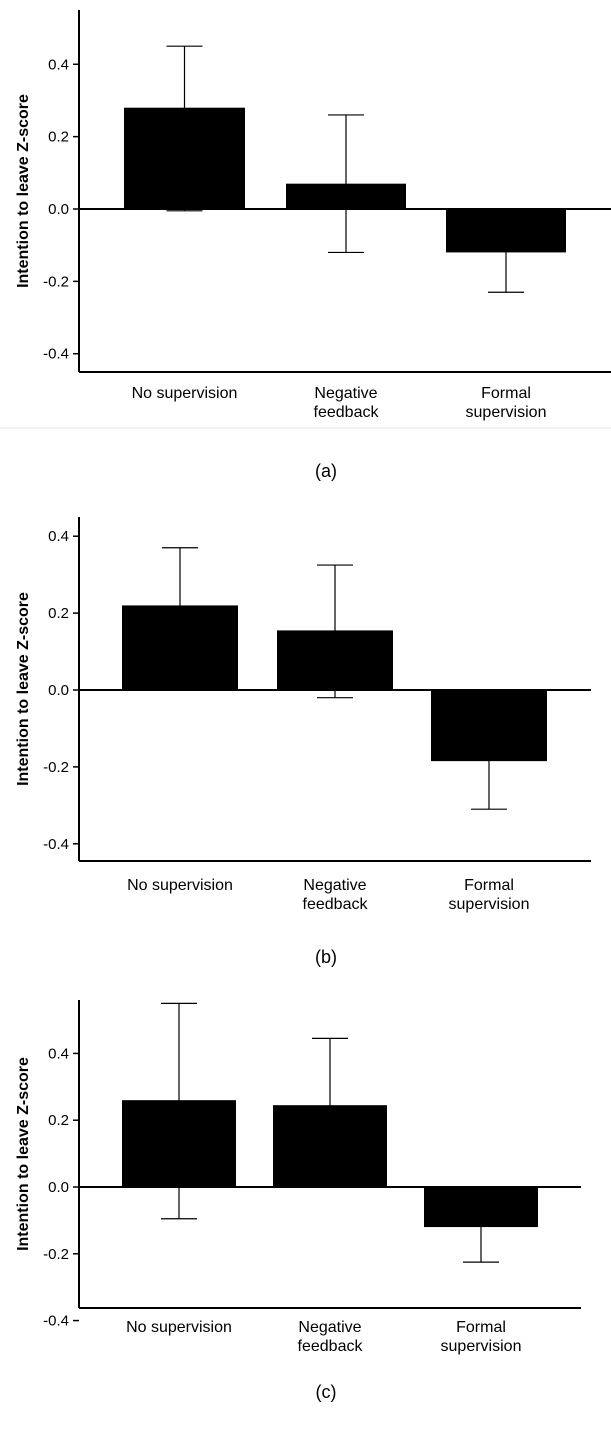 The height and width of the screenshot is (1435, 611). Describe the element at coordinates (326, 957) in the screenshot. I see `panel-label: (b)` at that location.